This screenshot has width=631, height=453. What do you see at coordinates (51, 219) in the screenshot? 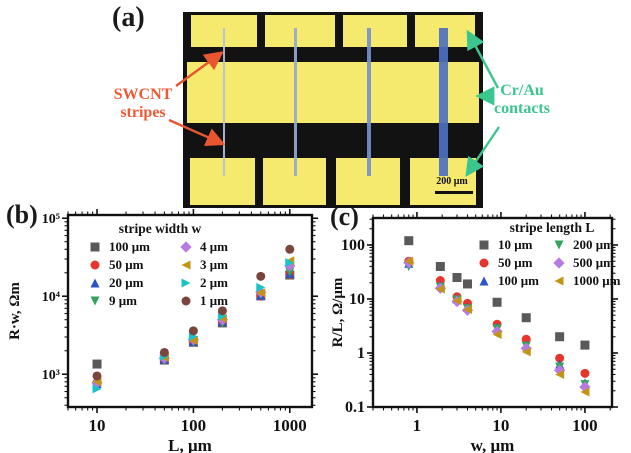
I see `y-tick-label: 10⁵` at bounding box center [51, 219].